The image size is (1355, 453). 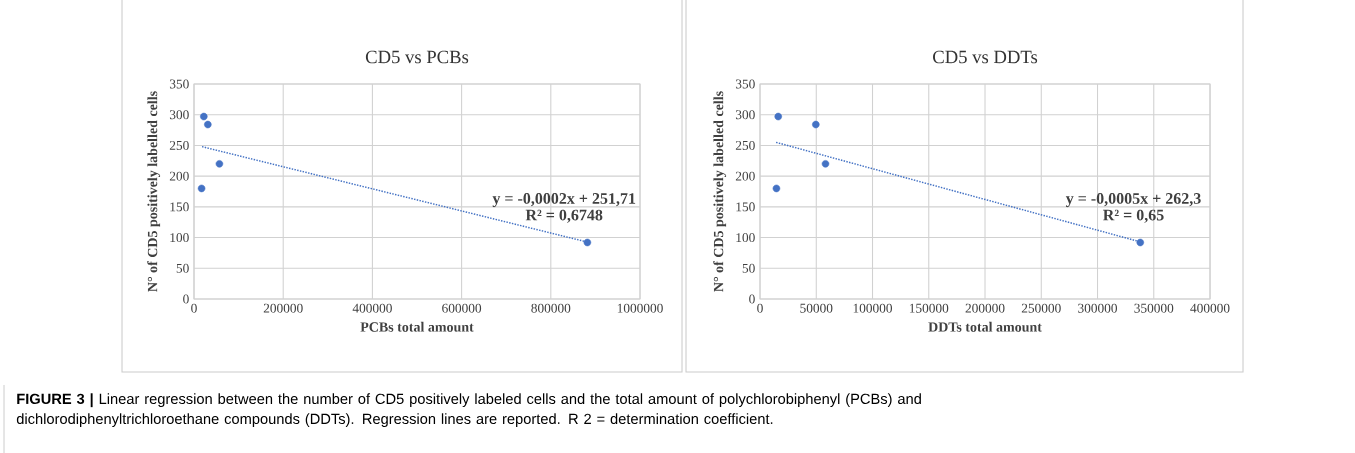 I want to click on chart-title: CD5 vs DDTs, so click(x=985, y=57).